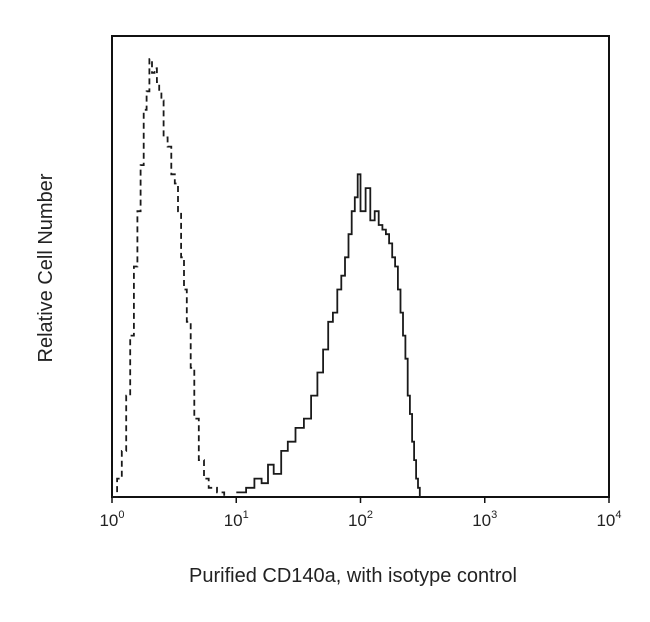 The width and height of the screenshot is (650, 622). I want to click on x-axis-label: Purified CD140a, with isotype control, so click(353, 576).